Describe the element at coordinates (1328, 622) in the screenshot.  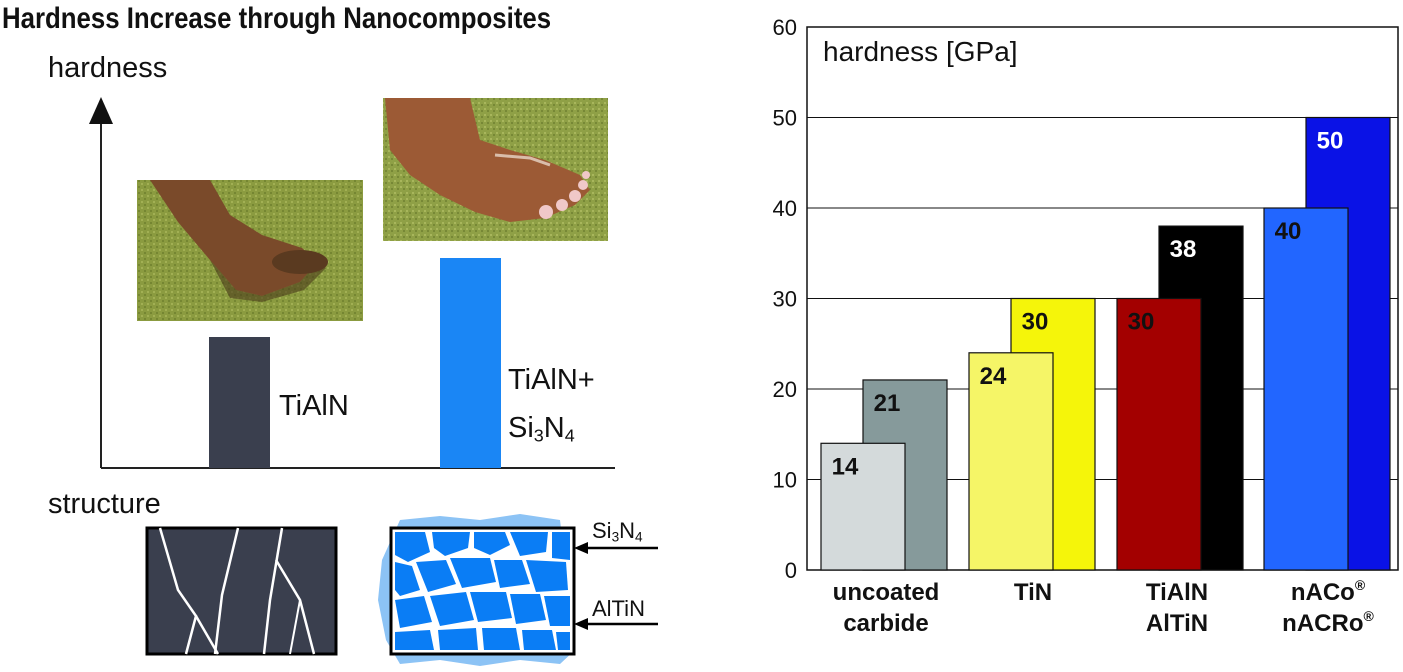
I see `x-category-label: nACRo®` at that location.